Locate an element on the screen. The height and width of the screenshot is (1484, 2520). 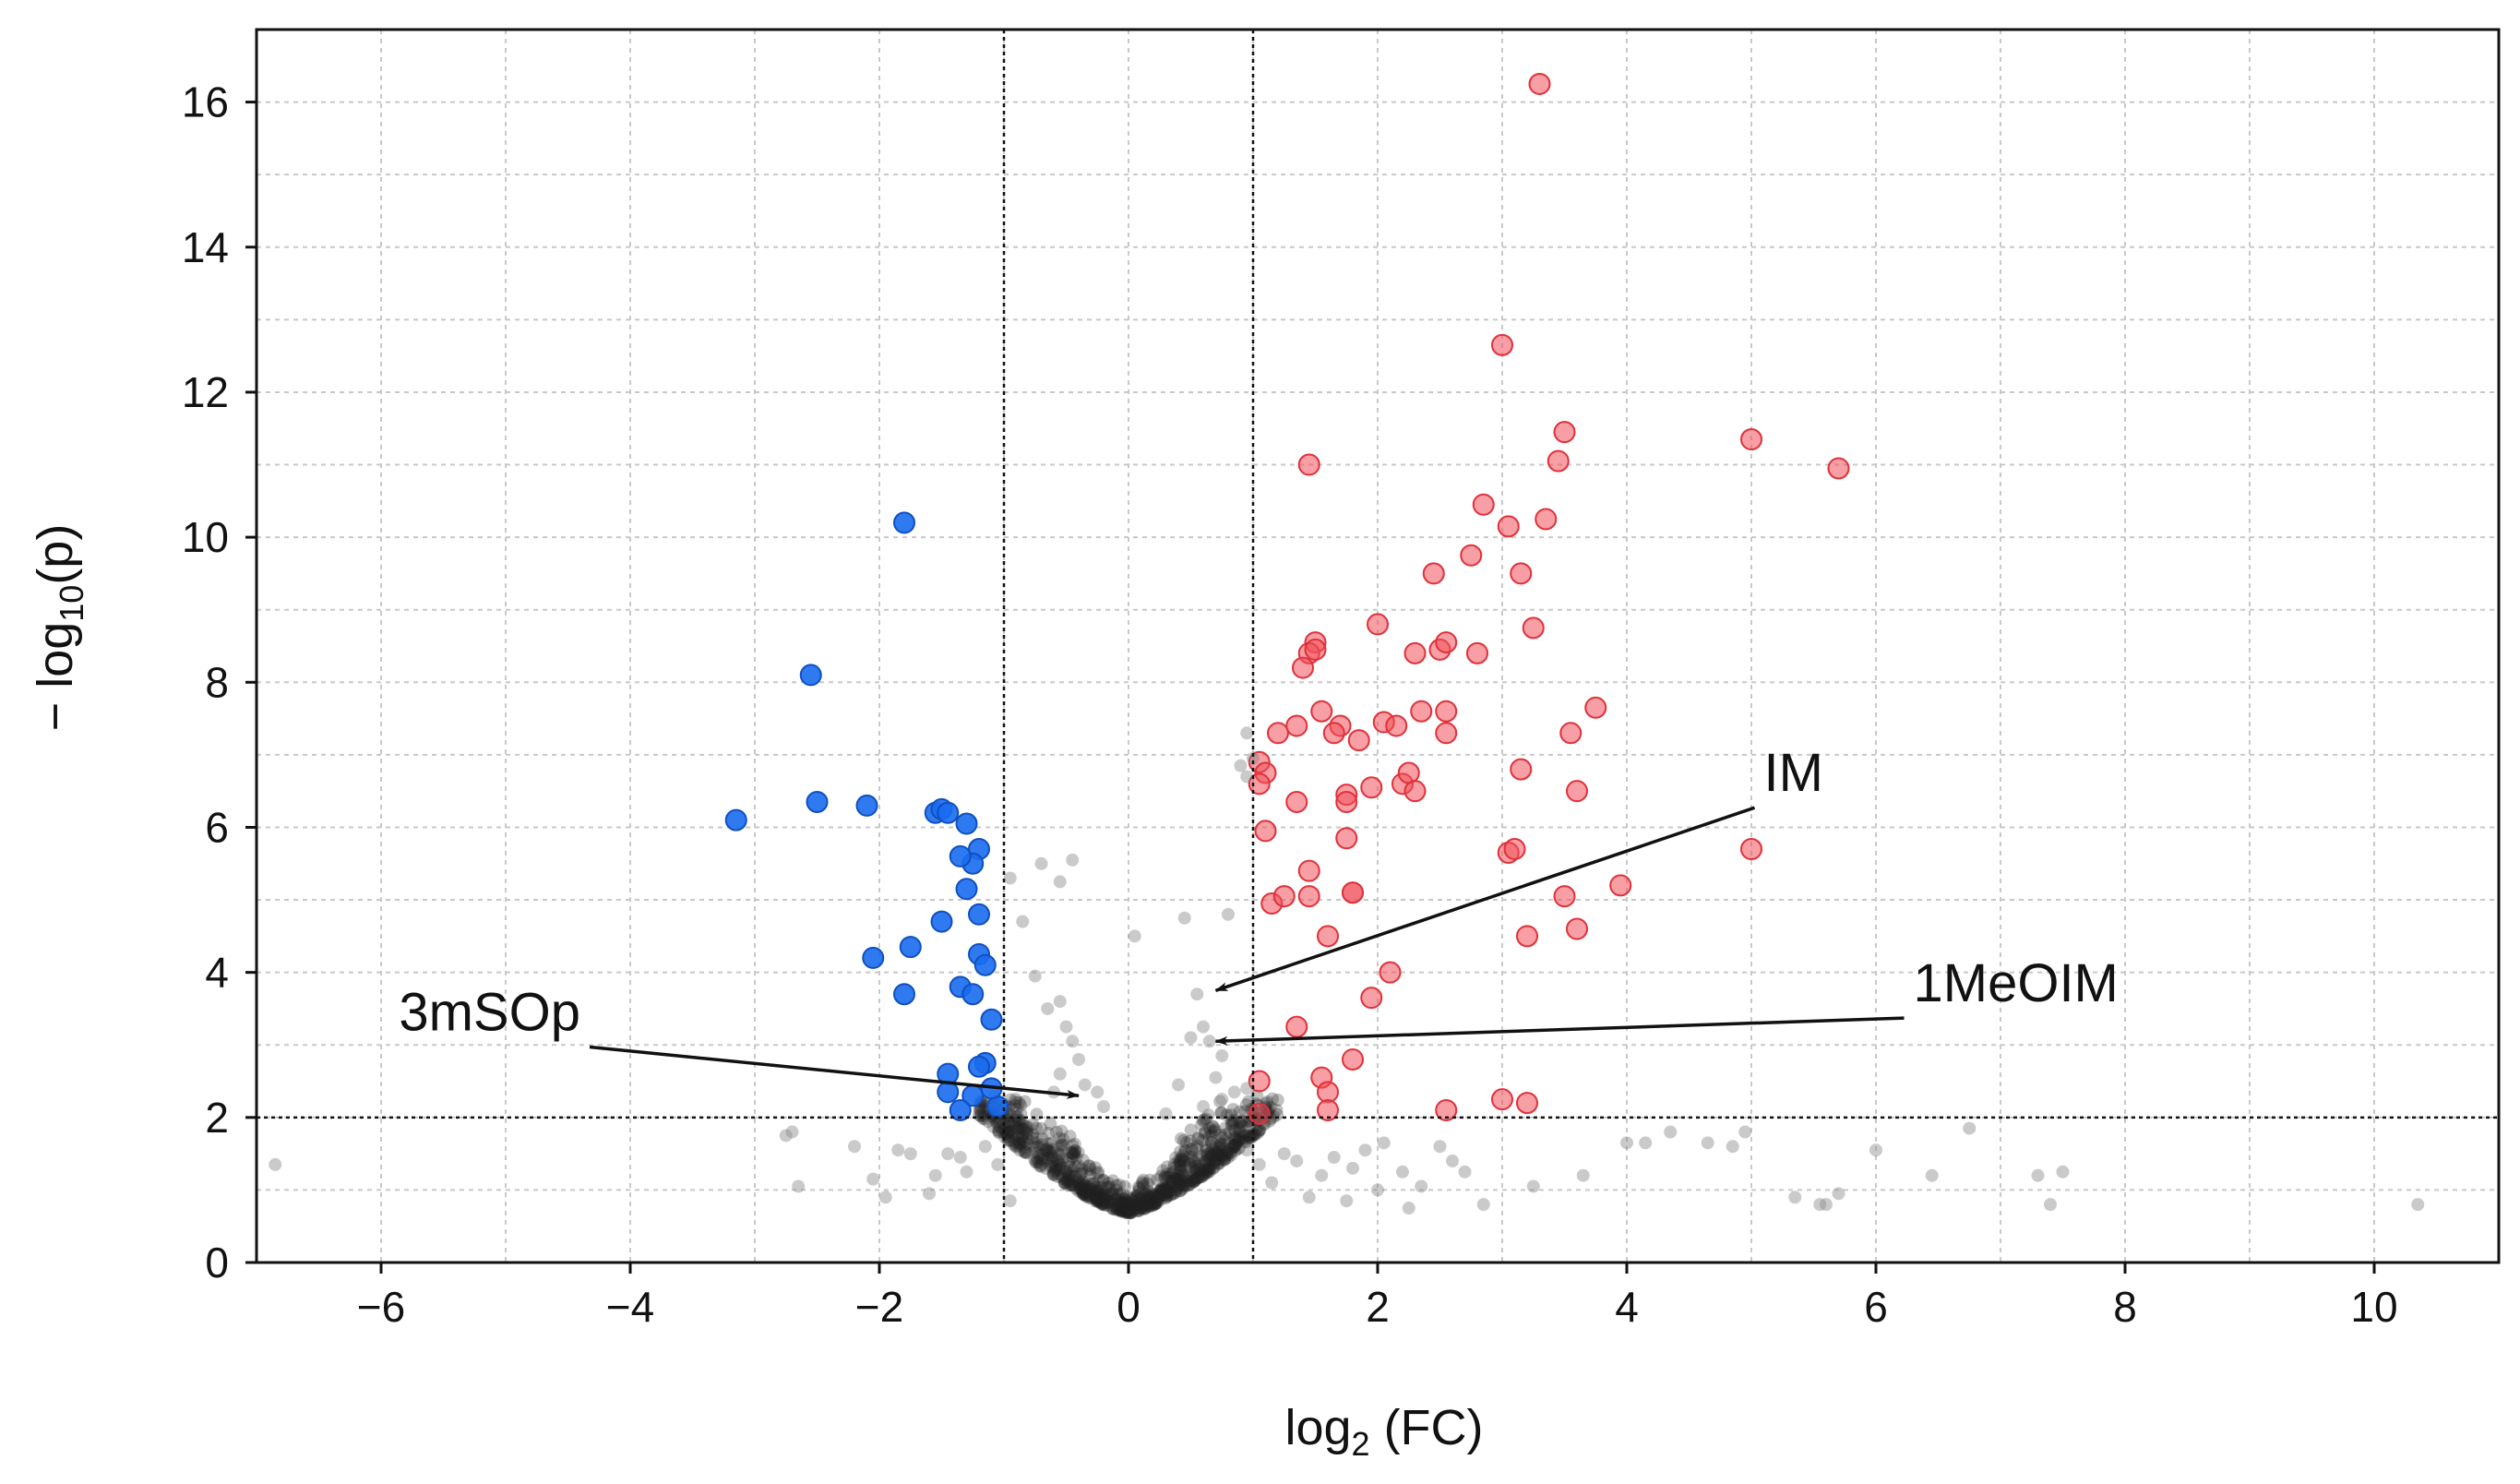
y-tick-label: 14 is located at coordinates (205, 247).